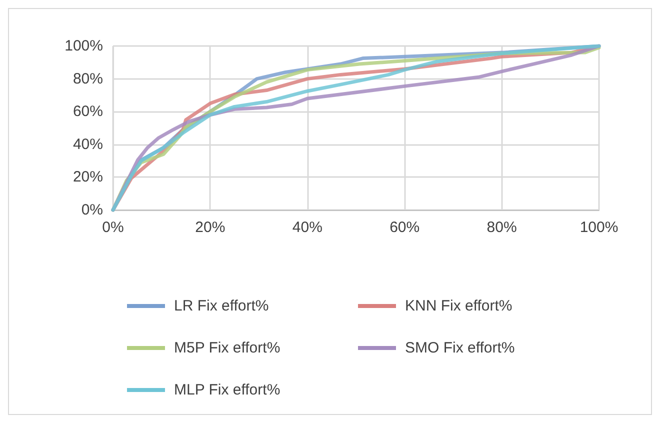  What do you see at coordinates (458, 306) in the screenshot?
I see `legend-label: KNN Fix effort%` at bounding box center [458, 306].